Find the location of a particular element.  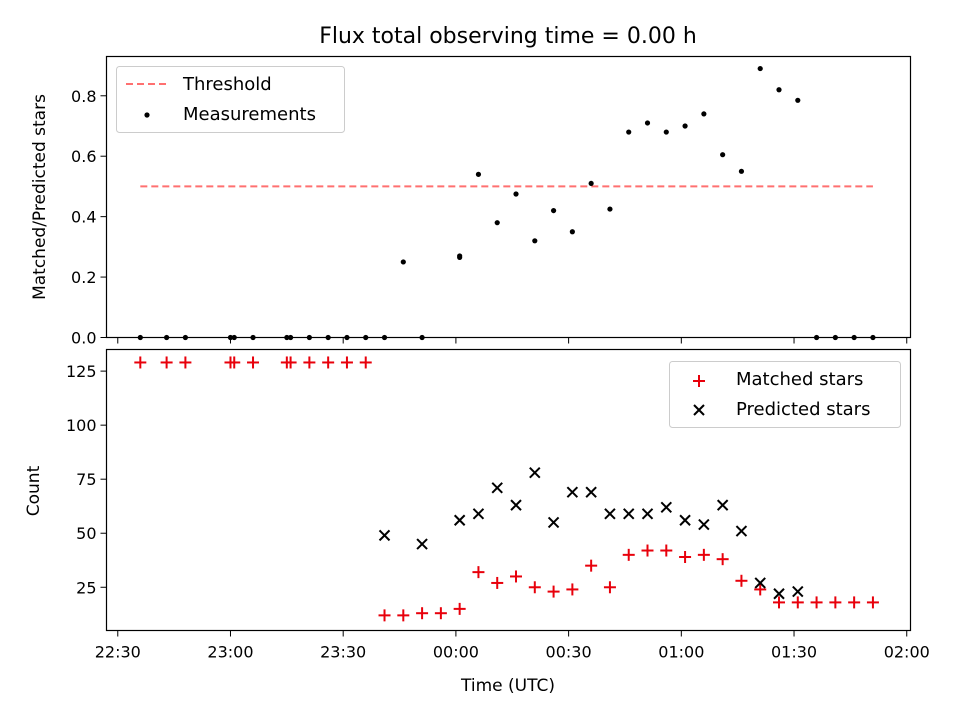

top-ytick-label: 0.0 is located at coordinates (83, 338).